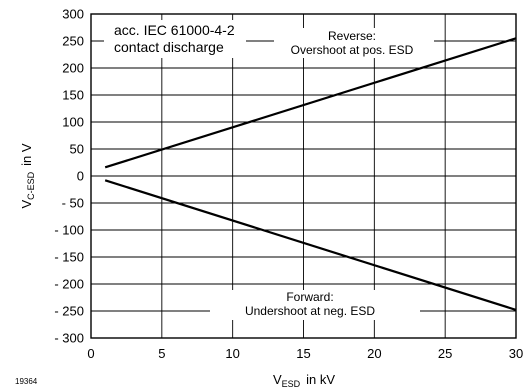 This screenshot has width=531, height=389. What do you see at coordinates (69, 338) in the screenshot?
I see `y-tick-label: - 300` at bounding box center [69, 338].